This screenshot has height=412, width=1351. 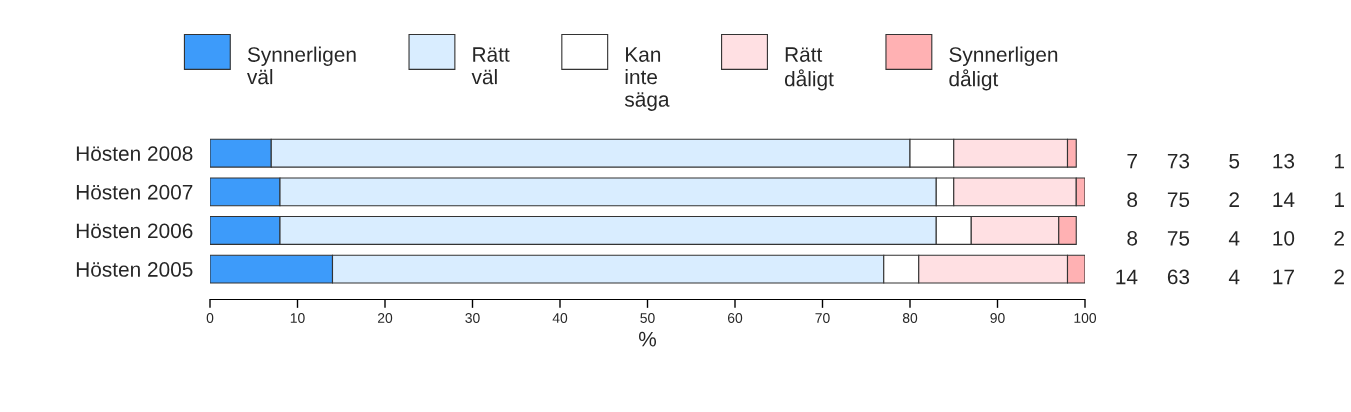 What do you see at coordinates (134, 231) in the screenshot?
I see `y-tick-label: Hösten 2006` at bounding box center [134, 231].